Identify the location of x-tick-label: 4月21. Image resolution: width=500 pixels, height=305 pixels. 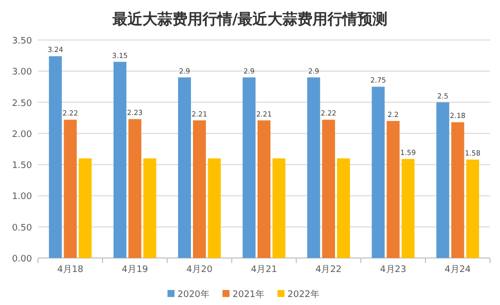
(264, 270).